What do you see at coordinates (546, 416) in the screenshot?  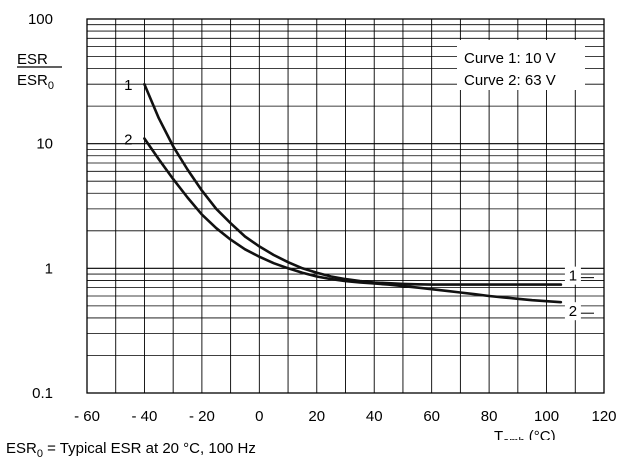 I see `x-tick-label: 100` at bounding box center [546, 416].